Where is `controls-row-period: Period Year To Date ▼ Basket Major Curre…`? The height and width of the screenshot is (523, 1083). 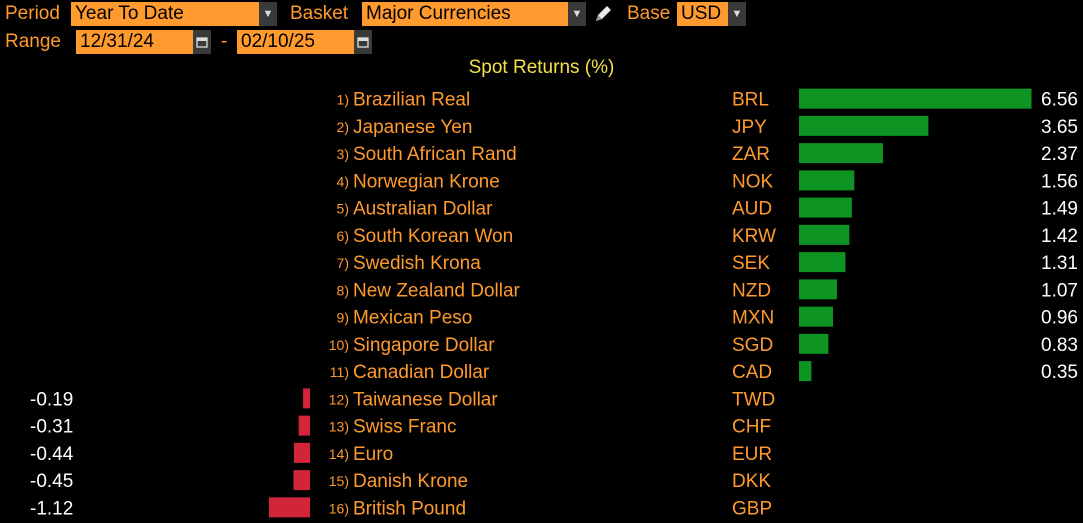
controls-row-period: Period Year To Date ▼ Basket Major Curre… is located at coordinates (541, 14).